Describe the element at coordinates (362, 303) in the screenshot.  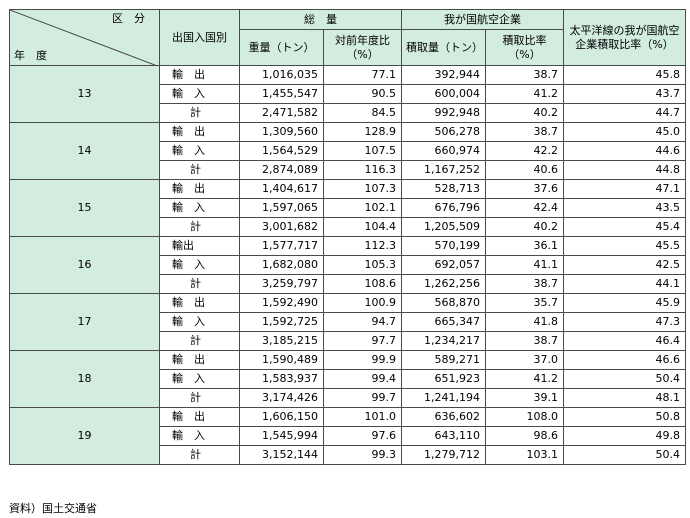
I see `yoy-cell: 100.9` at that location.